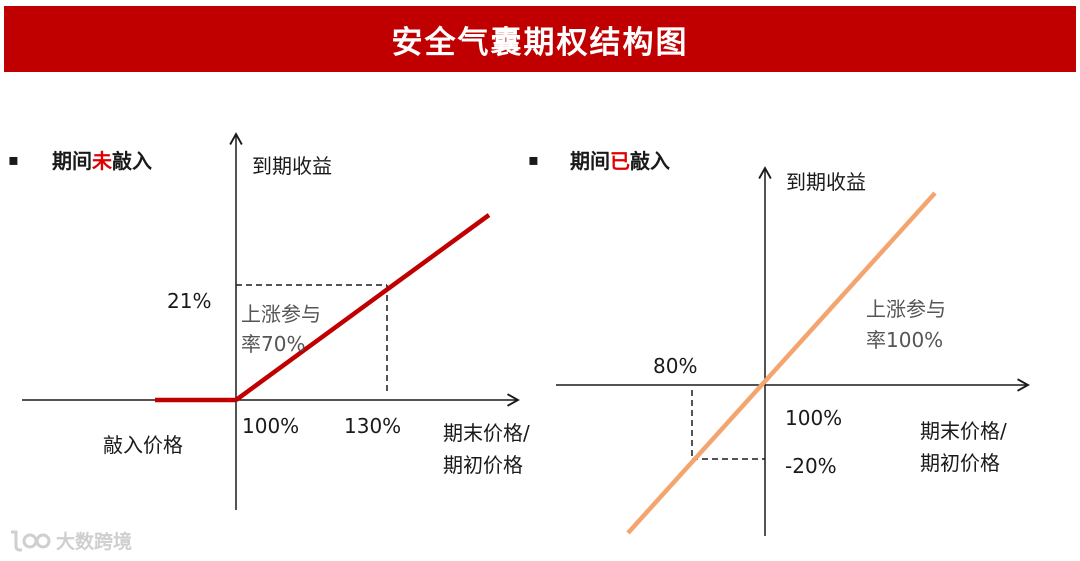 The width and height of the screenshot is (1080, 561). I want to click on left-participation-line1: 上涨参与, so click(281, 314).